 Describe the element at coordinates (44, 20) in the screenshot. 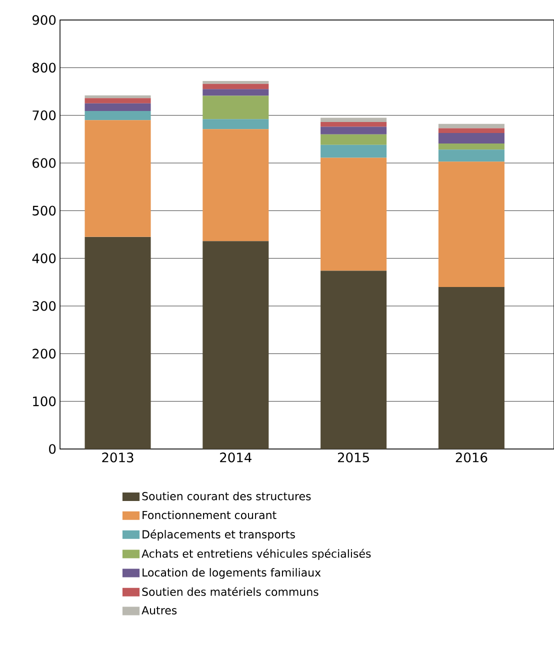

I see `y-tick-label: 900` at that location.